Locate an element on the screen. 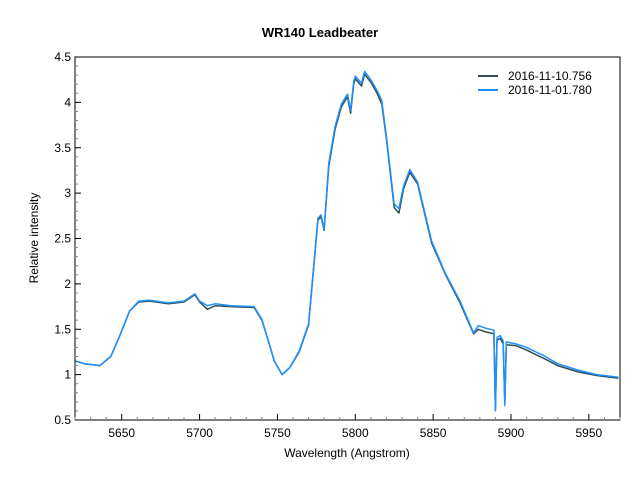 This screenshot has width=640, height=480. y-tick-label: 1.5 is located at coordinates (62, 329).